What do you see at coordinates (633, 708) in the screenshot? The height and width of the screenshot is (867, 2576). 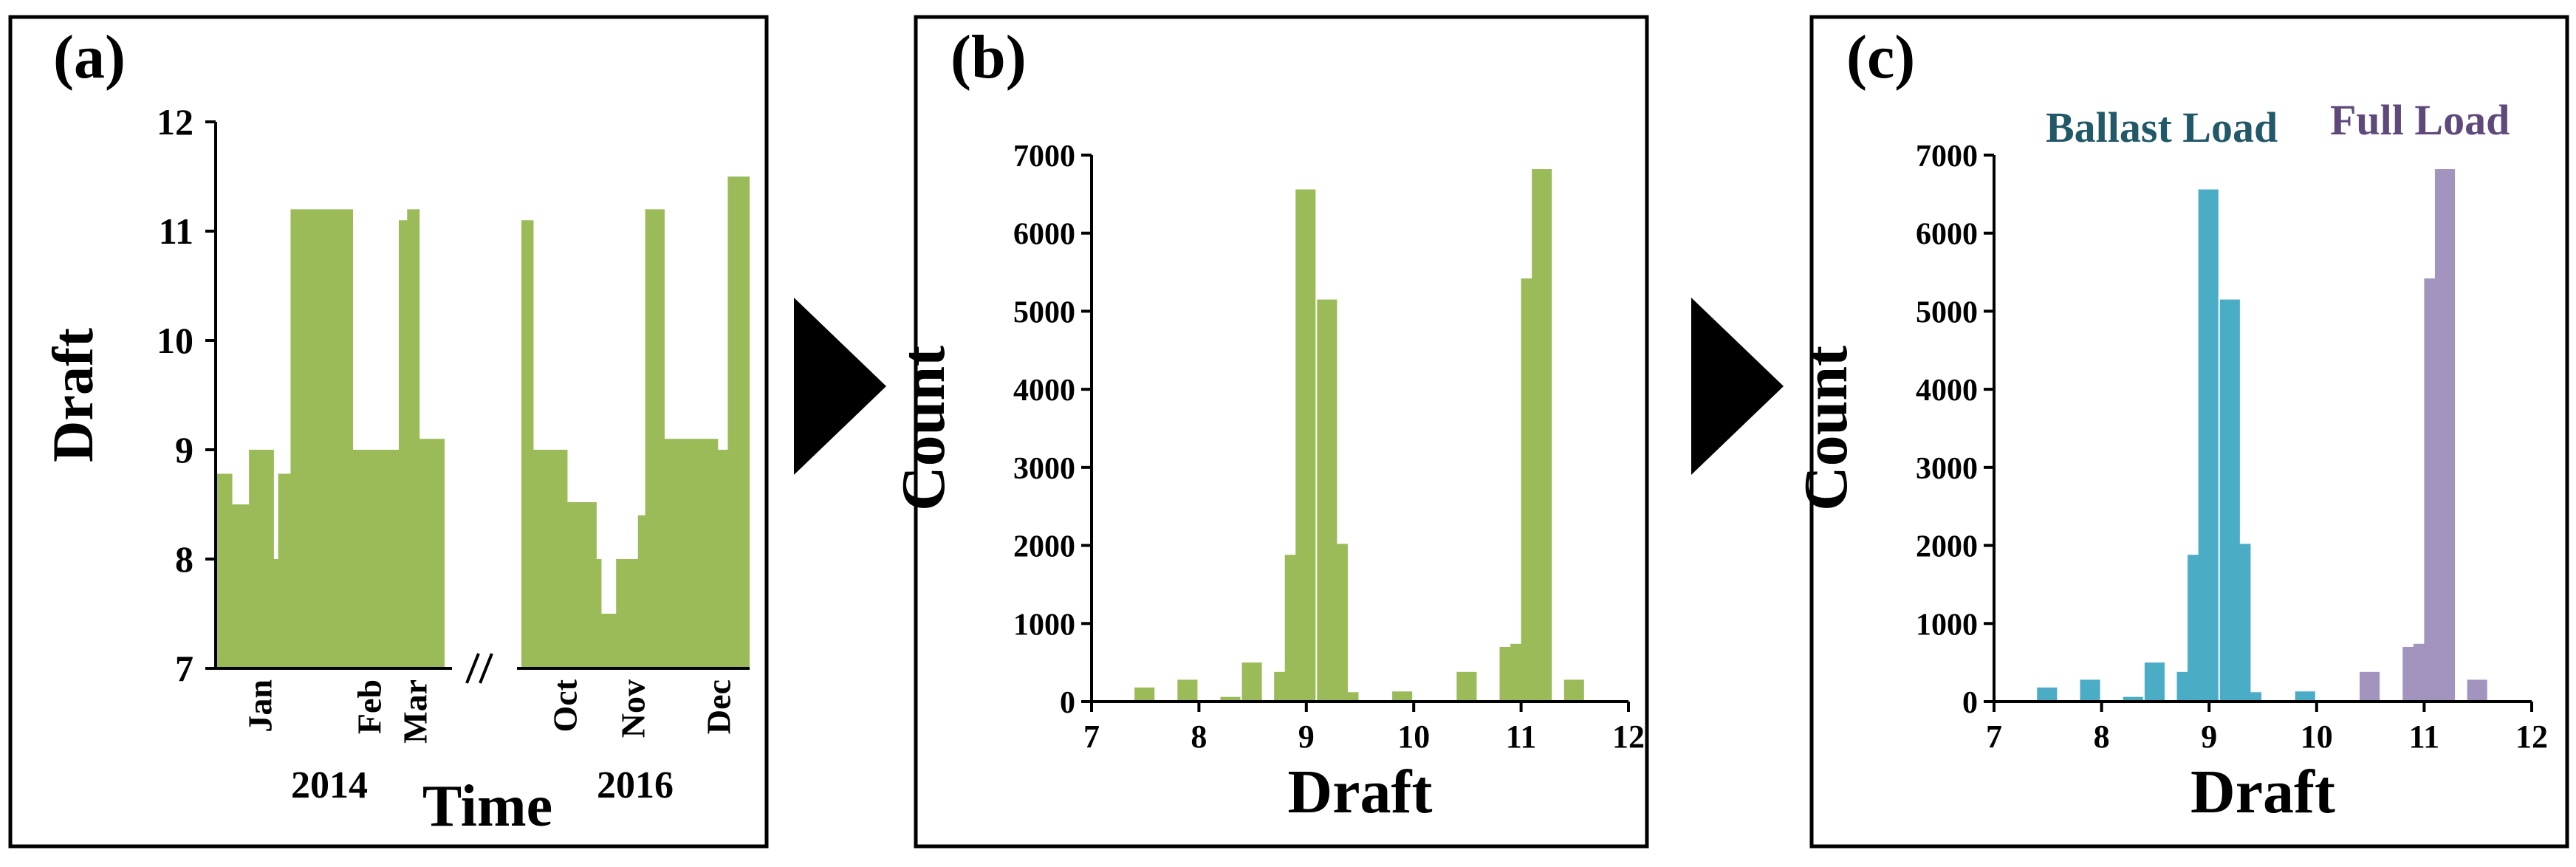 I see `x-tick-label: Nov` at bounding box center [633, 708].